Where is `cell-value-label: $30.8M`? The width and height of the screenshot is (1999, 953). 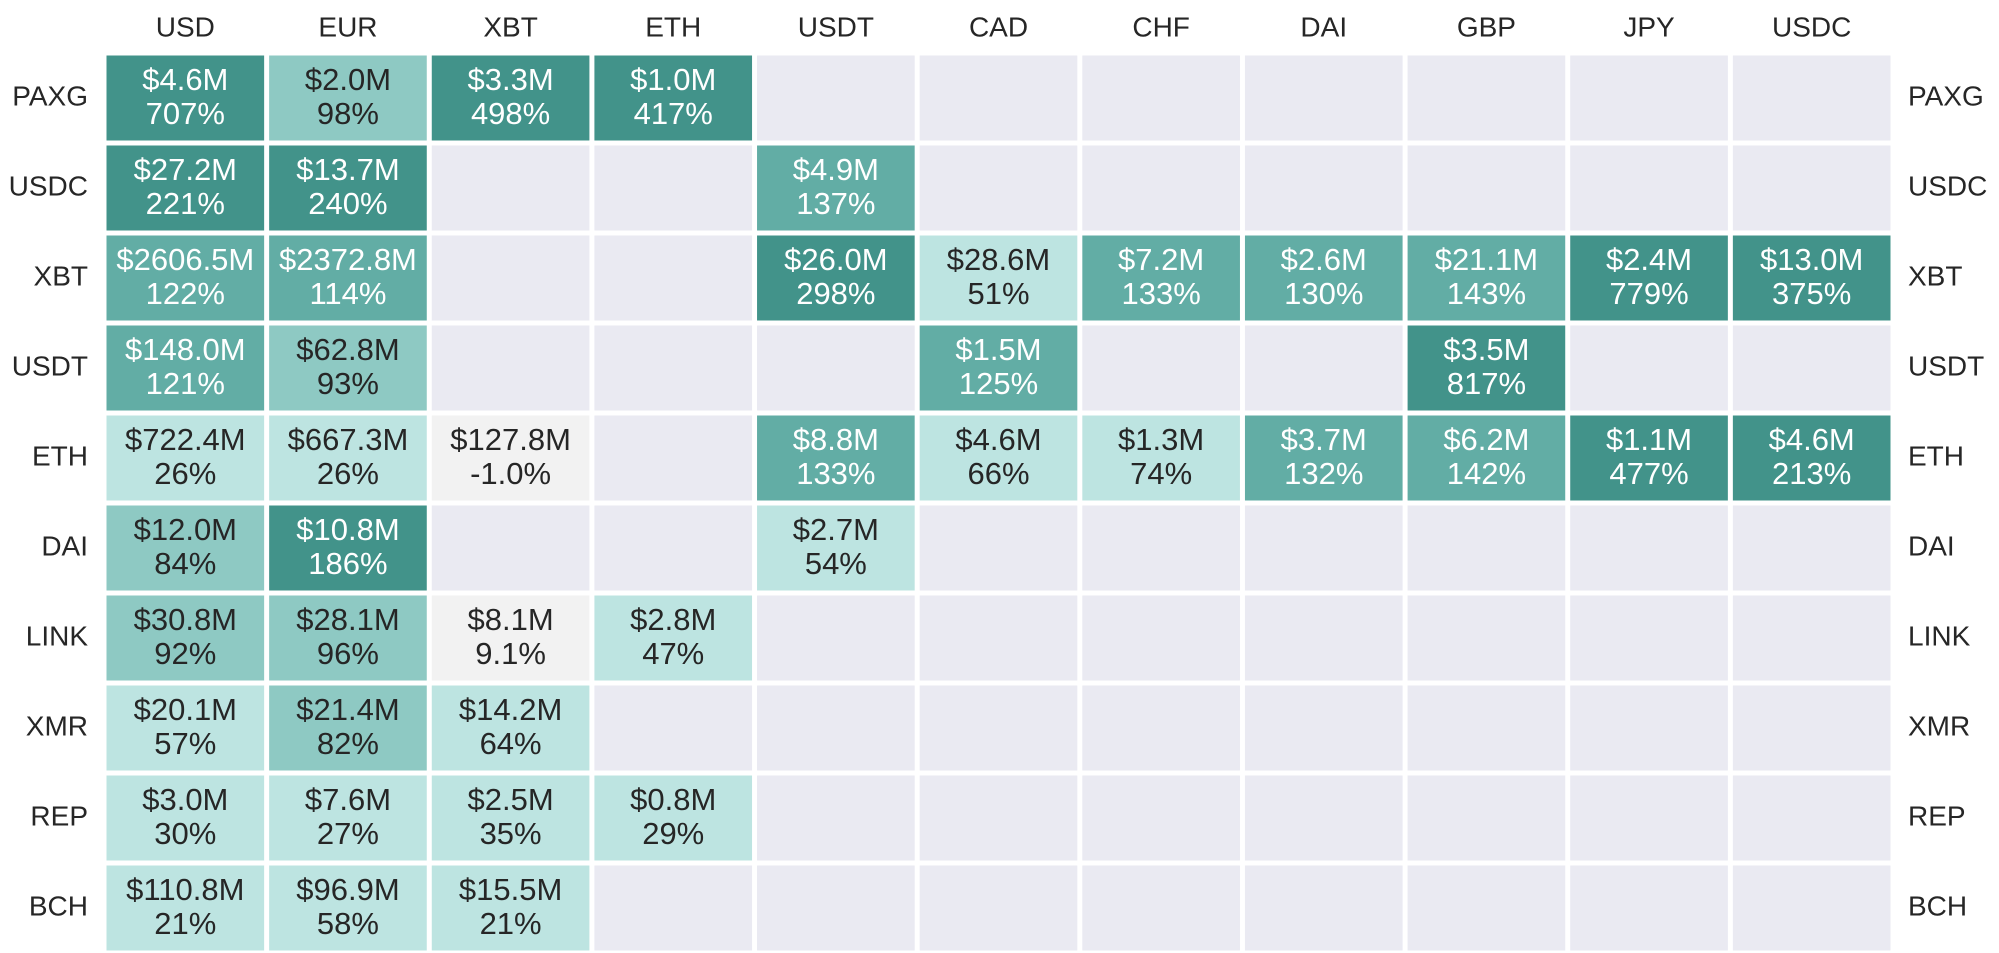 cell-value-label: $30.8M is located at coordinates (185, 619).